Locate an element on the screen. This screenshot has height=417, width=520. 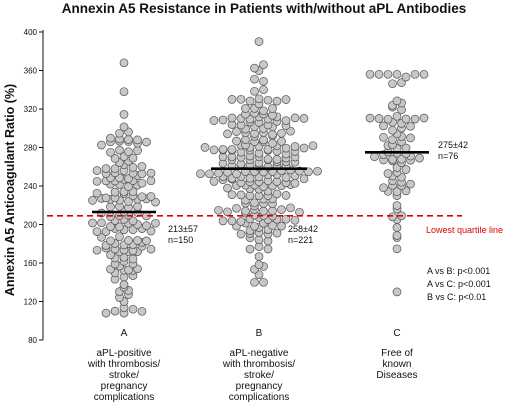
group-stat-text: 213±57 is located at coordinates (183, 229).